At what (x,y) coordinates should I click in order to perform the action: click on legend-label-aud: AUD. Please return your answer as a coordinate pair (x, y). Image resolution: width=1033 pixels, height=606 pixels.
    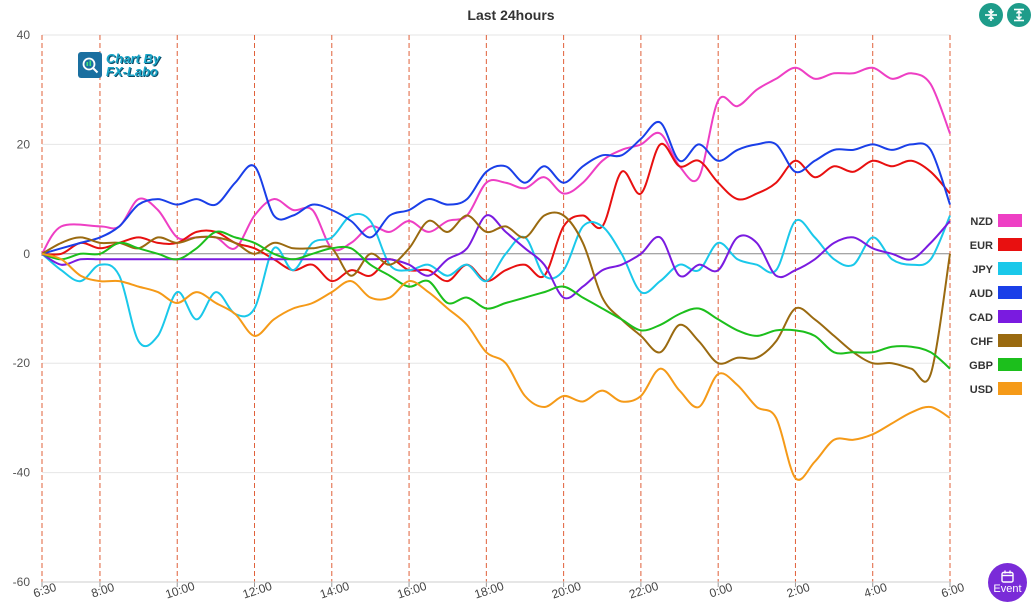
    Looking at the image, I should click on (981, 294).